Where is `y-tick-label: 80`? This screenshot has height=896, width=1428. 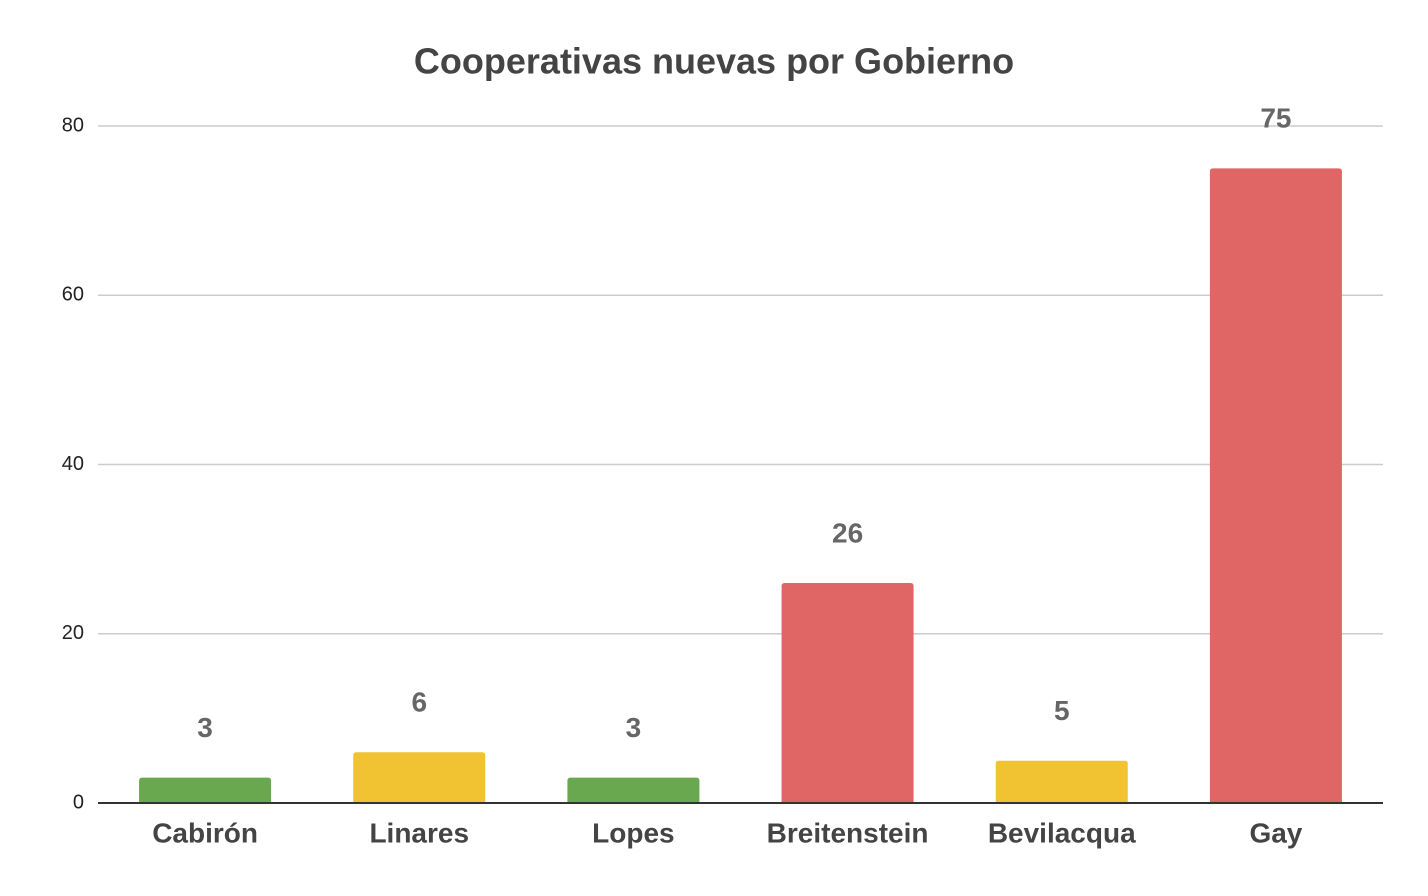 y-tick-label: 80 is located at coordinates (73, 125).